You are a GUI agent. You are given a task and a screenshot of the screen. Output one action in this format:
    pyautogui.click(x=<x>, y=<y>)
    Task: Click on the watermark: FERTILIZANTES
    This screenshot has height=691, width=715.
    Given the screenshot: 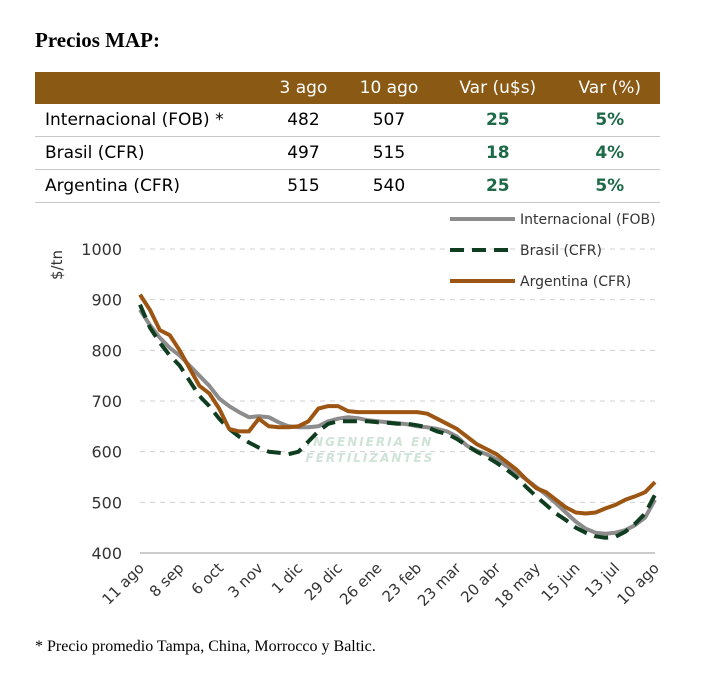 What is the action you would take?
    pyautogui.click(x=370, y=458)
    